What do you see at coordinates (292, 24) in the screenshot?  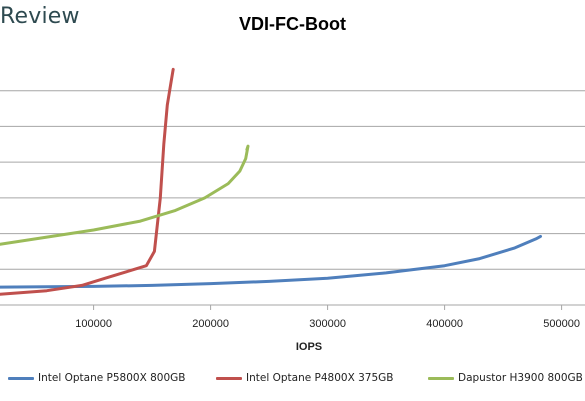 I see `chart-title: VDI-FC-Boot` at bounding box center [292, 24].